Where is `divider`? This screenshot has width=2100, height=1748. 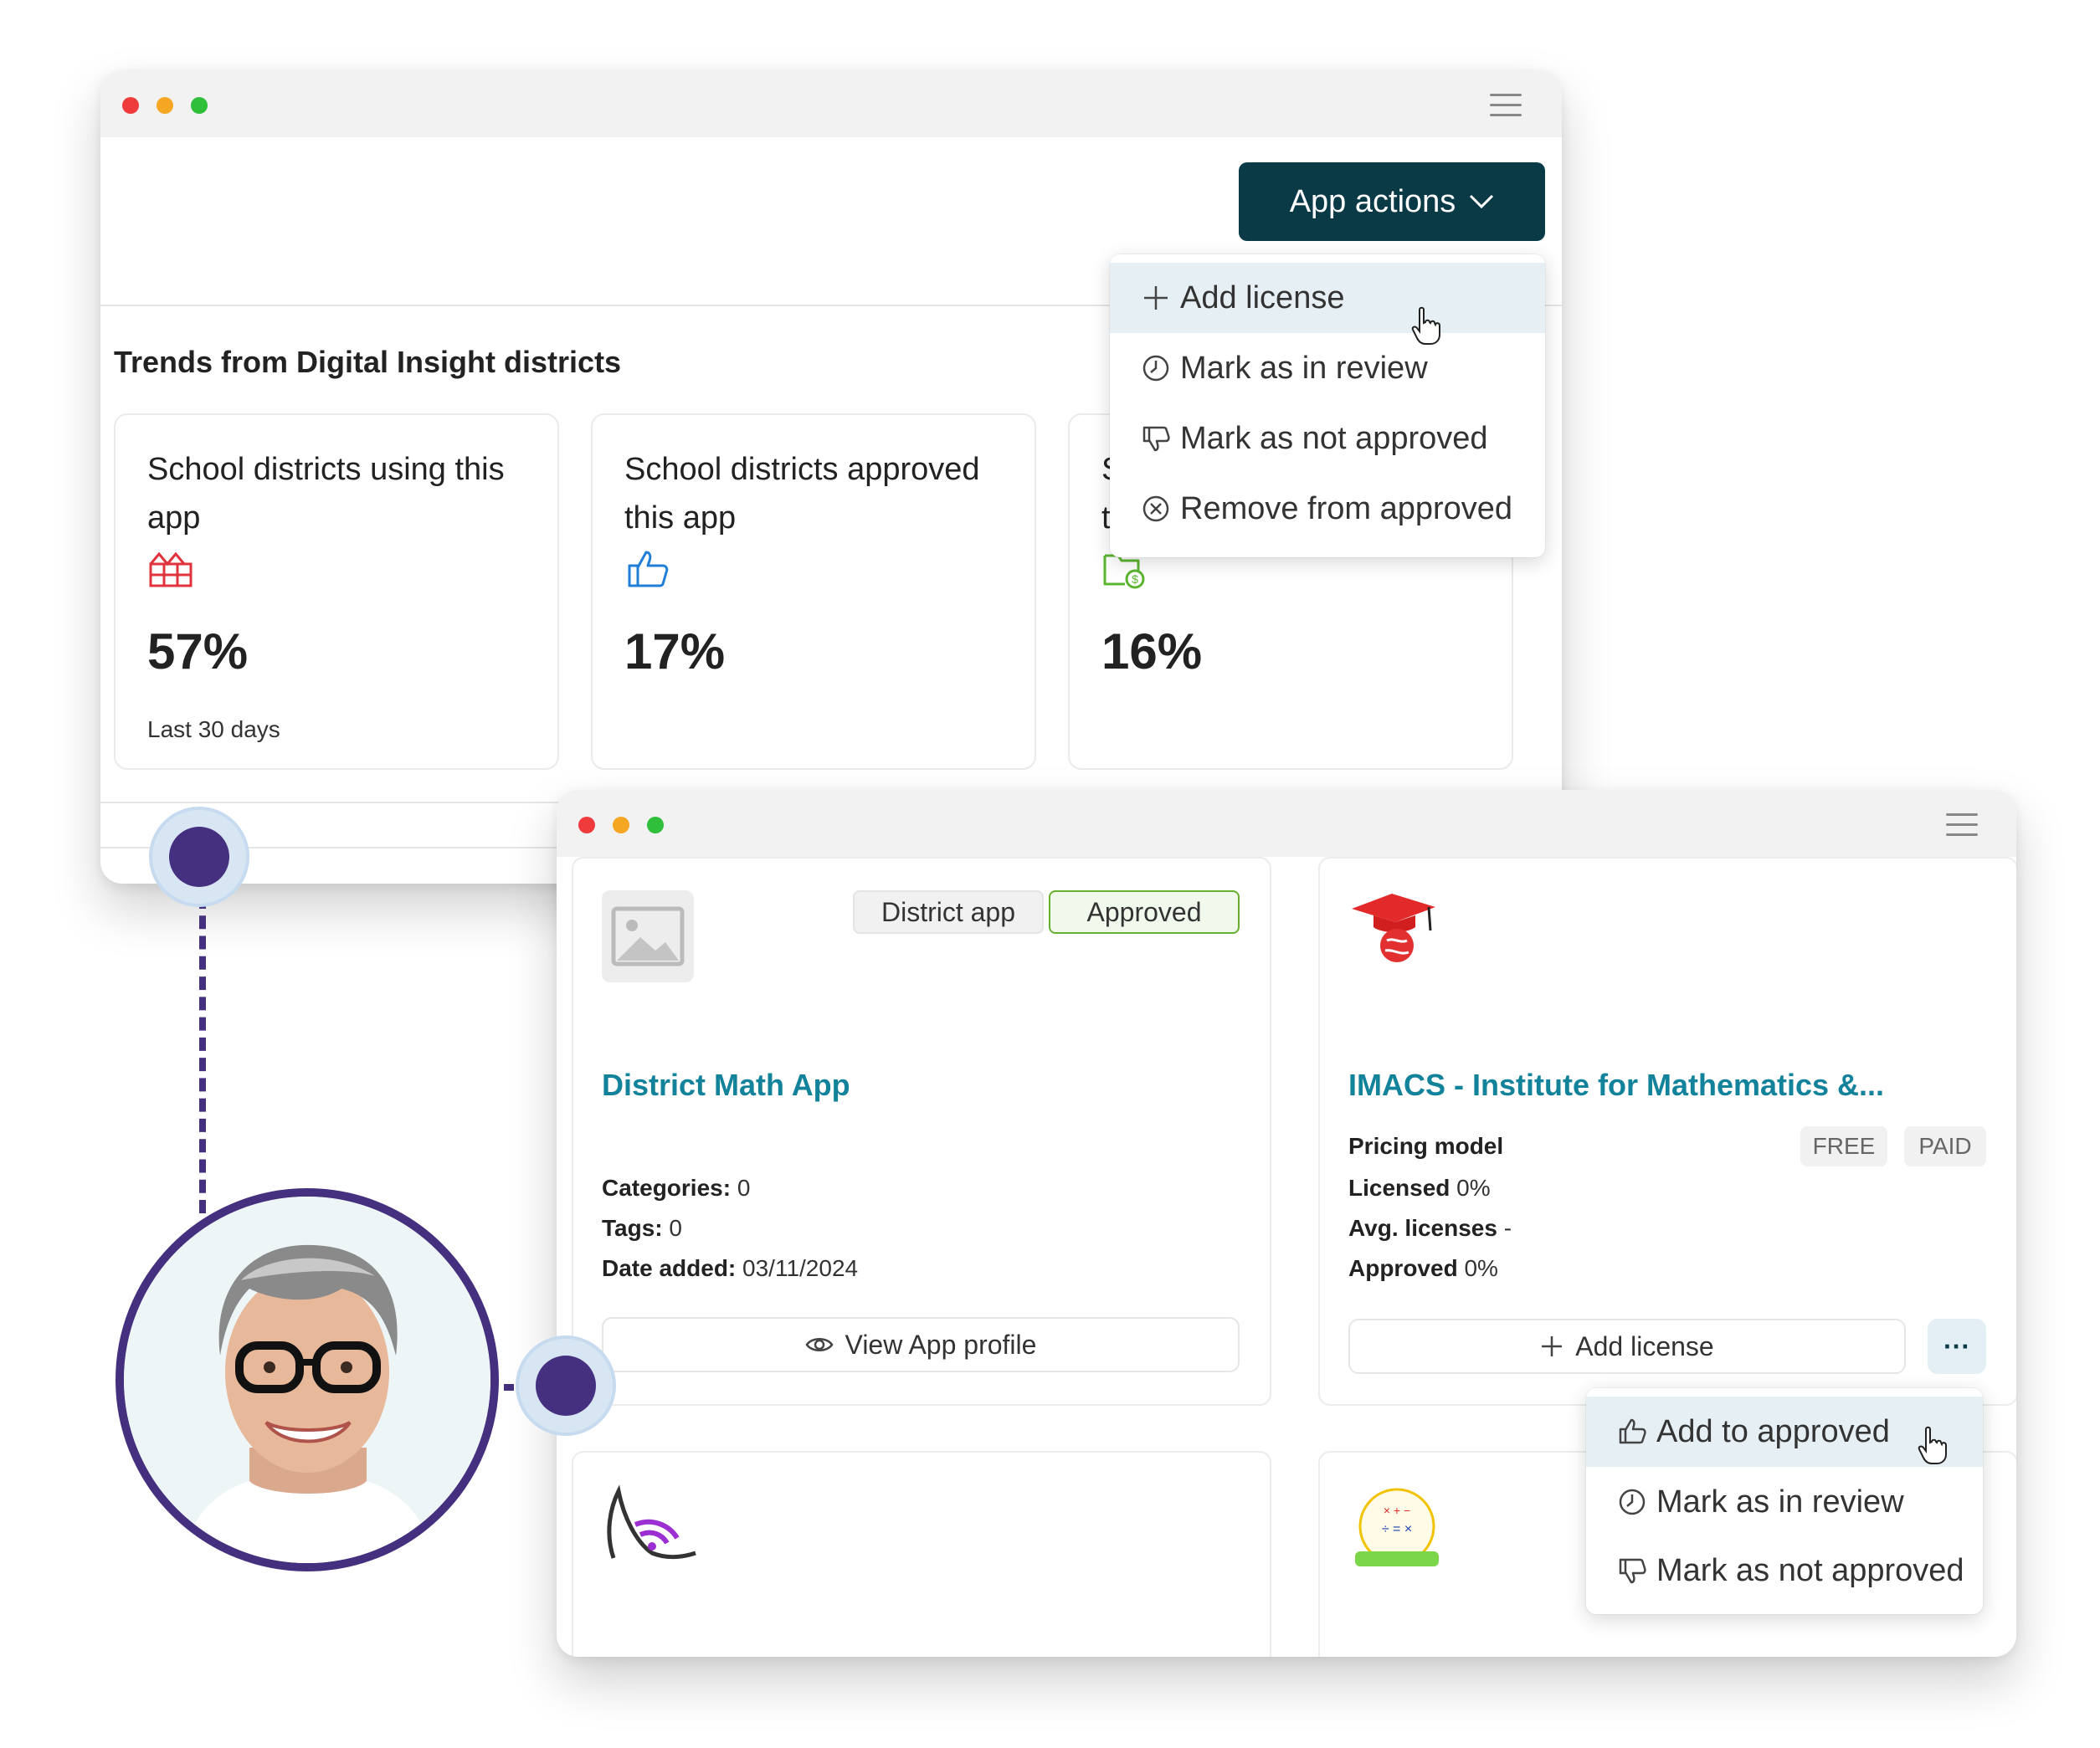
divider is located at coordinates (831, 305).